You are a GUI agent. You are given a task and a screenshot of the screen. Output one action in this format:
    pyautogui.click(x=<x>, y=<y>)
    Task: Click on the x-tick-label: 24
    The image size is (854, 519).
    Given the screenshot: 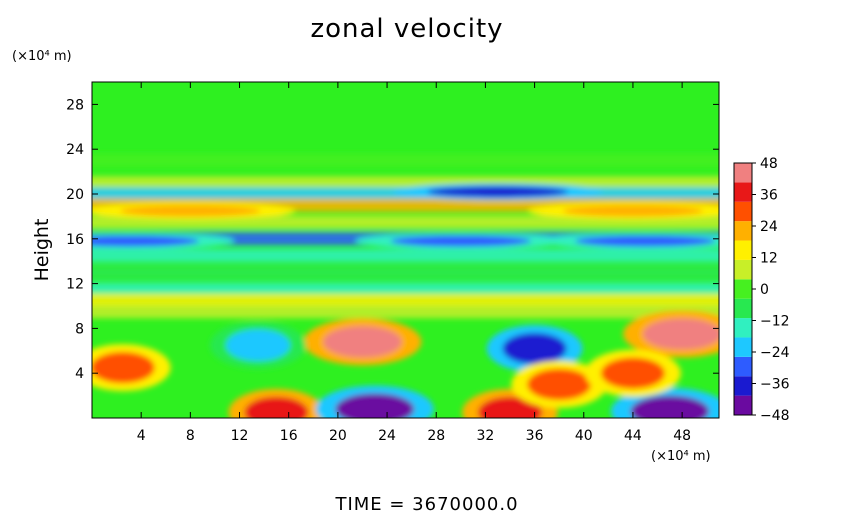 What is the action you would take?
    pyautogui.click(x=387, y=436)
    